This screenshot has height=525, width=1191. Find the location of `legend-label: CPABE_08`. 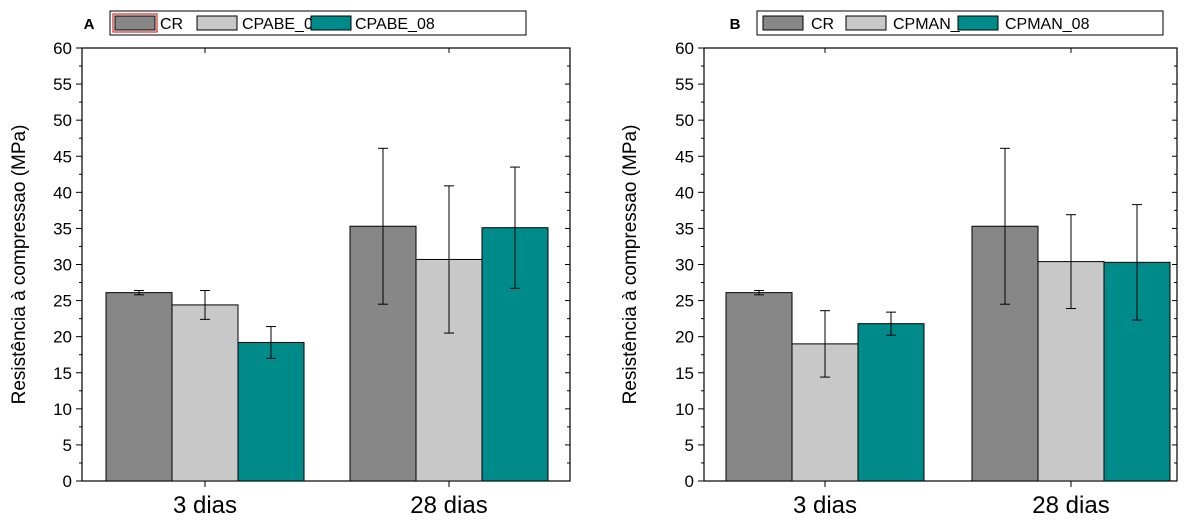

legend-label: CPABE_08 is located at coordinates (395, 24).